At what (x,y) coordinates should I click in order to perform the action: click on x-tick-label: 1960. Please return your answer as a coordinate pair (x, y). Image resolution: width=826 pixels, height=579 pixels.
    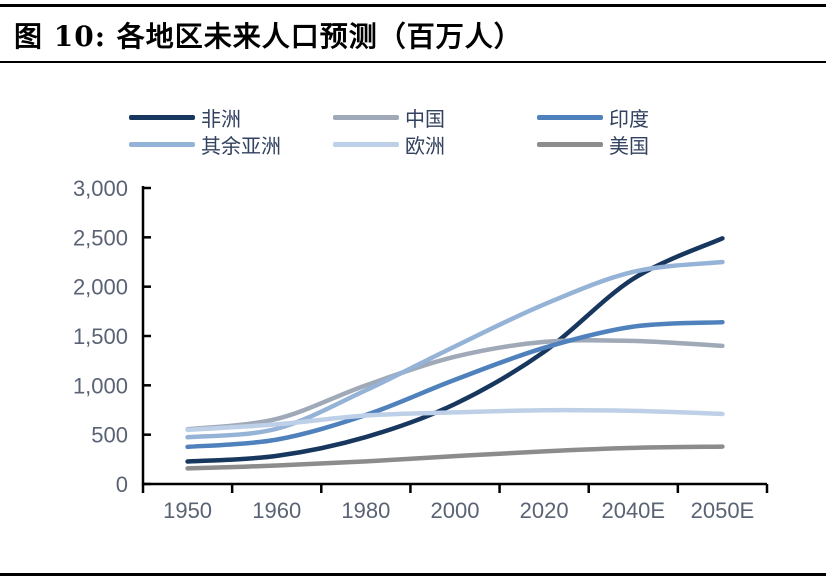
    Looking at the image, I should click on (276, 510).